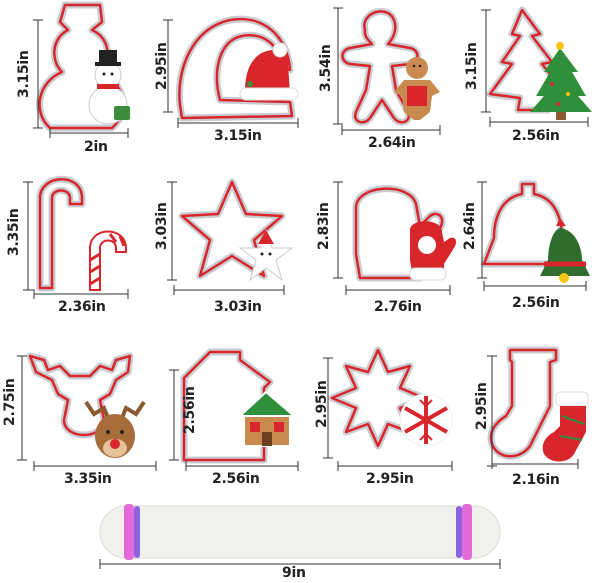 This screenshot has height=583, width=600. Describe the element at coordinates (162, 66) in the screenshot. I see `santa-hat-height-label: 2.95in` at that location.